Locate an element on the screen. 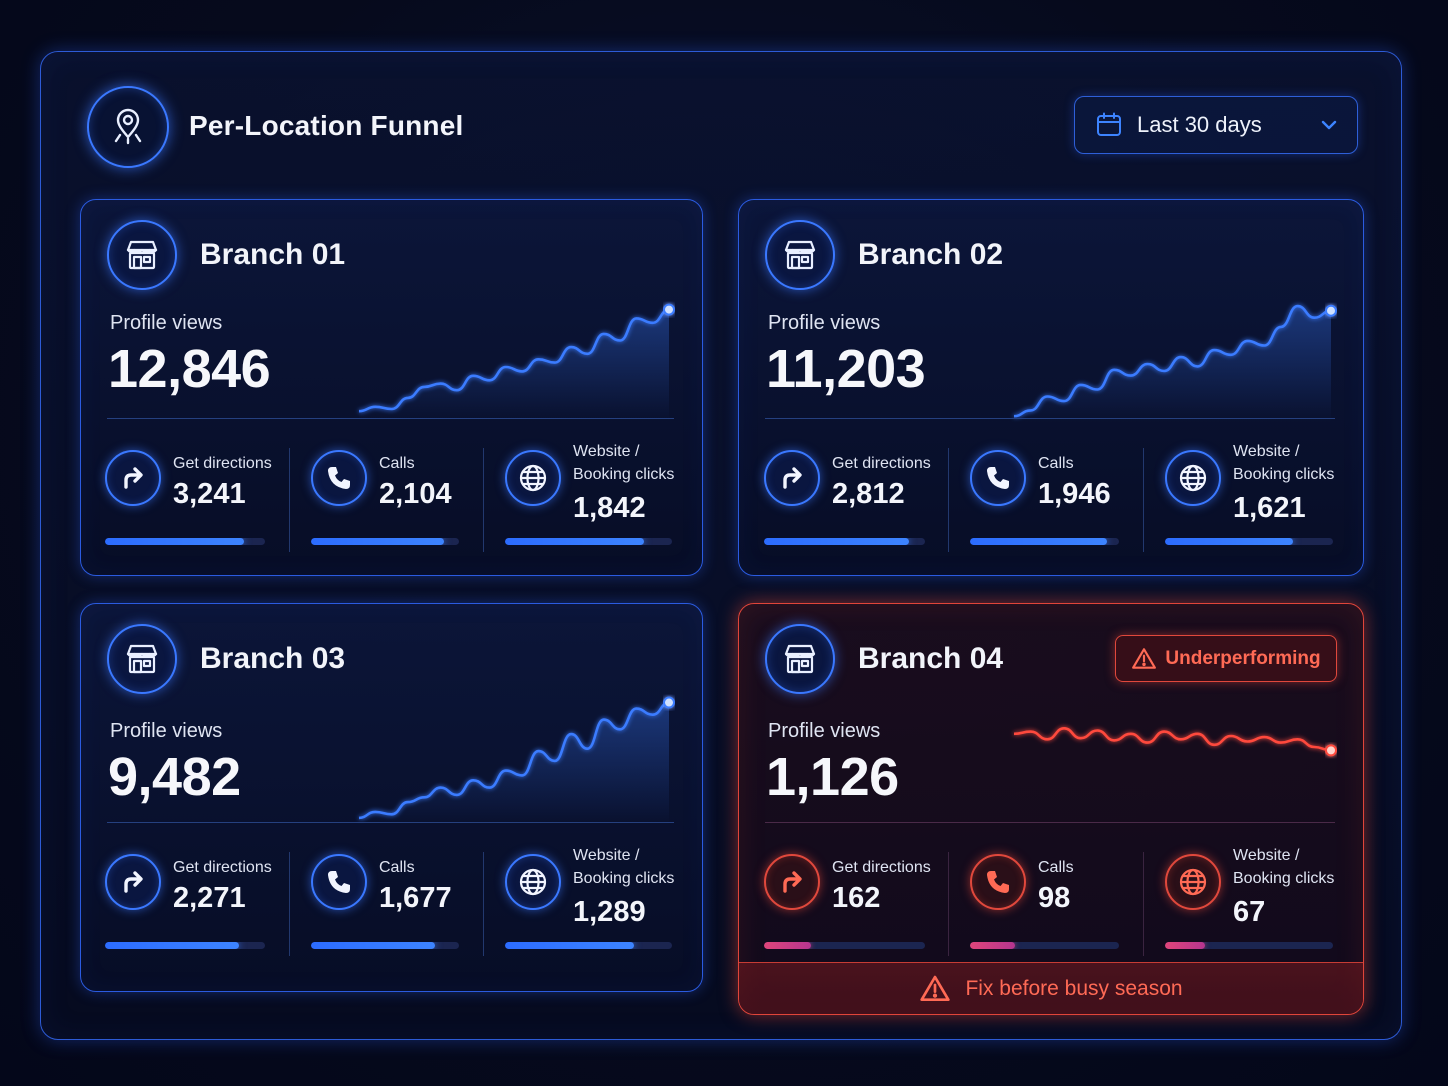 The image size is (1448, 1086). metric-arrow-turn-right: Get directions 3,241 is located at coordinates (188, 495).